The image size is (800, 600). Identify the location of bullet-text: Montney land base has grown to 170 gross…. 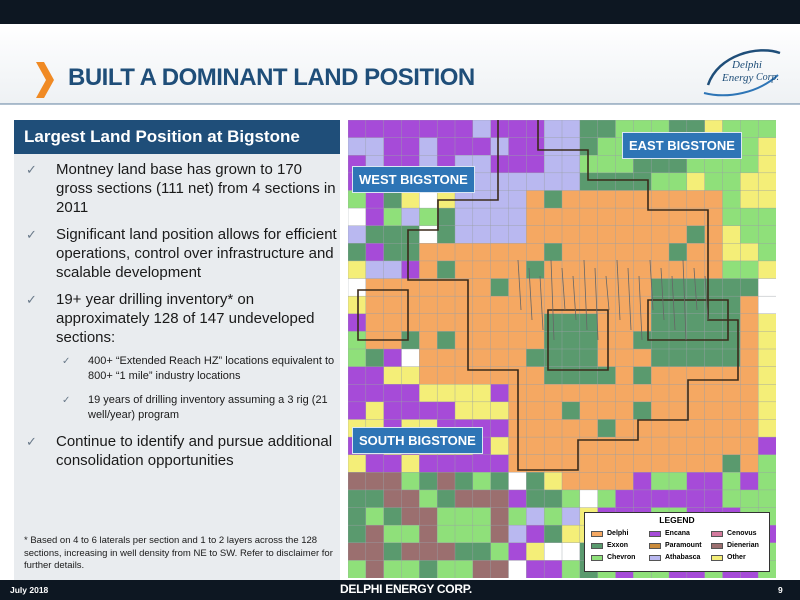
(196, 188).